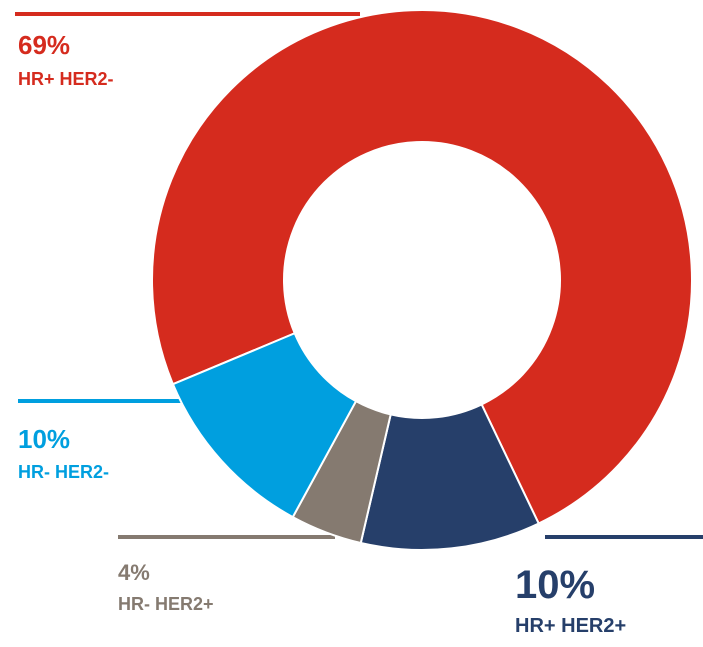  I want to click on category-label: HR+ HER2-, so click(66, 79).